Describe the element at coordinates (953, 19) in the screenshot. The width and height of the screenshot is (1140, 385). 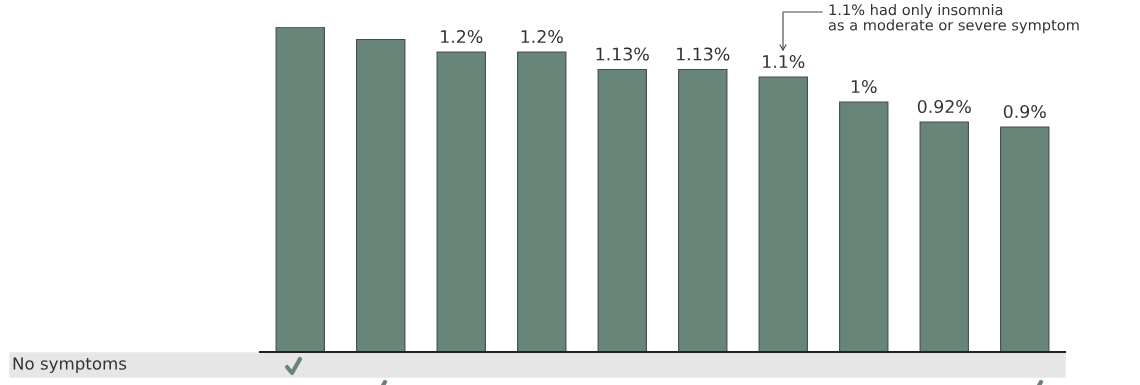
I see `annotation: 1.1% had only insomnia as a moderate or severe symptom` at that location.